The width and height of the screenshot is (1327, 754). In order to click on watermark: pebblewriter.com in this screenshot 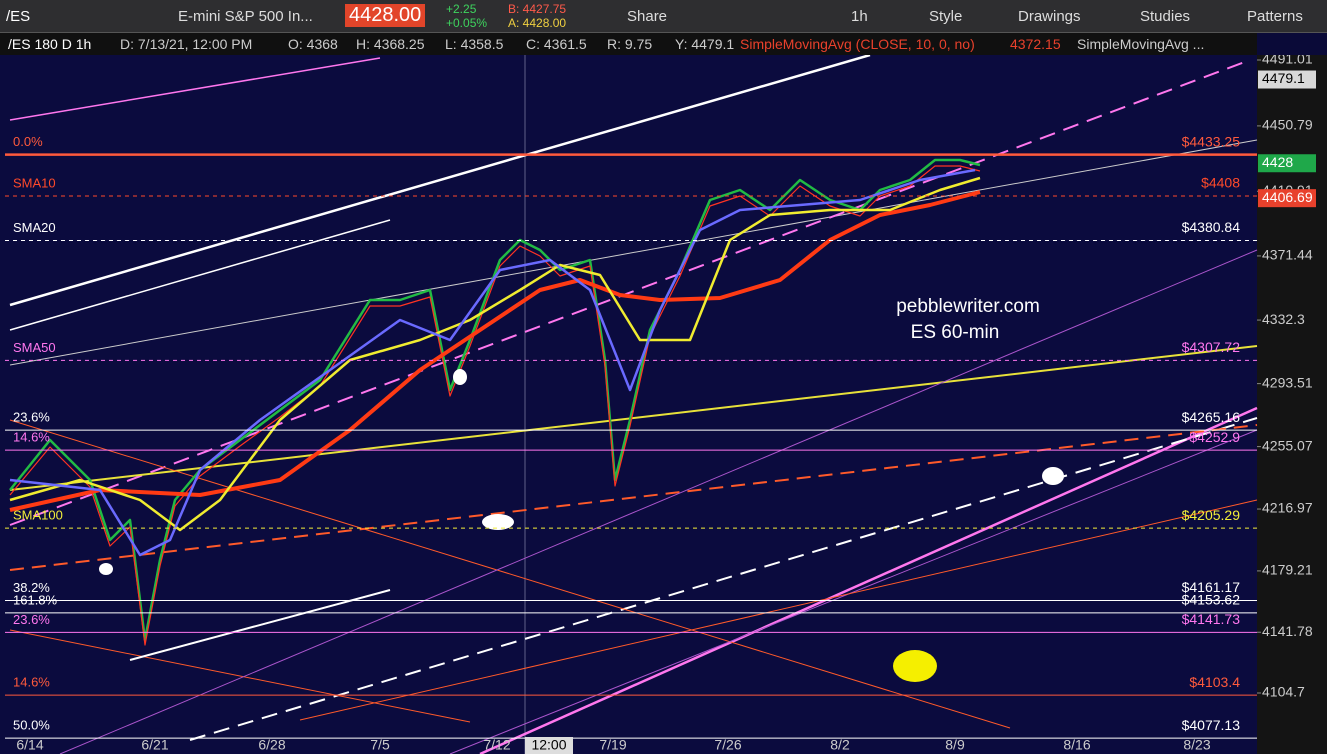, I will do `click(968, 306)`.